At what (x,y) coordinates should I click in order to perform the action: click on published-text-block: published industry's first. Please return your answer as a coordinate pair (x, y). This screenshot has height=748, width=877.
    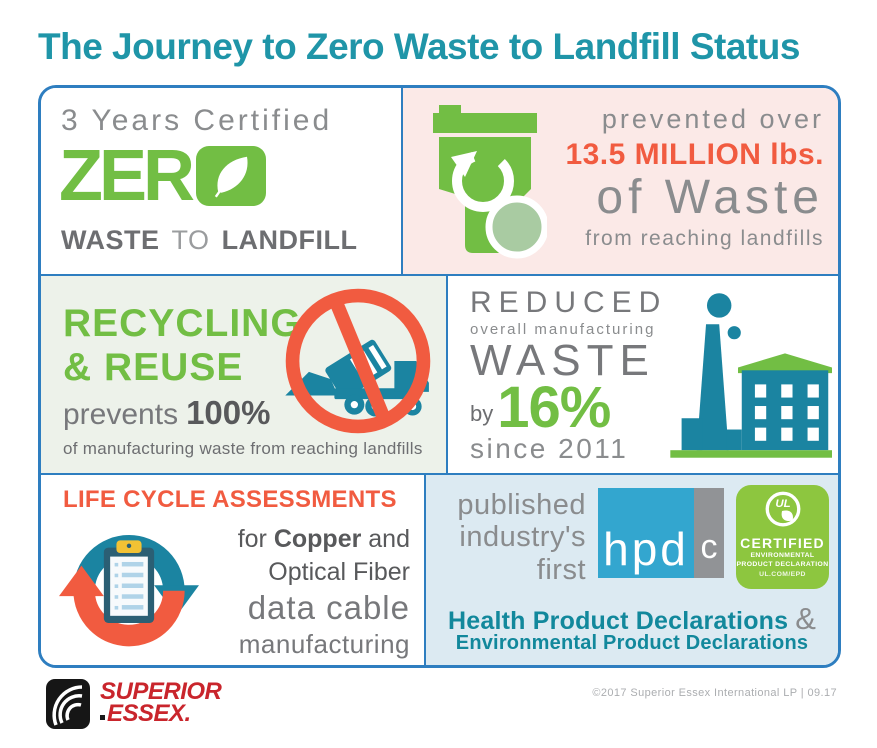
    Looking at the image, I should click on (511, 537).